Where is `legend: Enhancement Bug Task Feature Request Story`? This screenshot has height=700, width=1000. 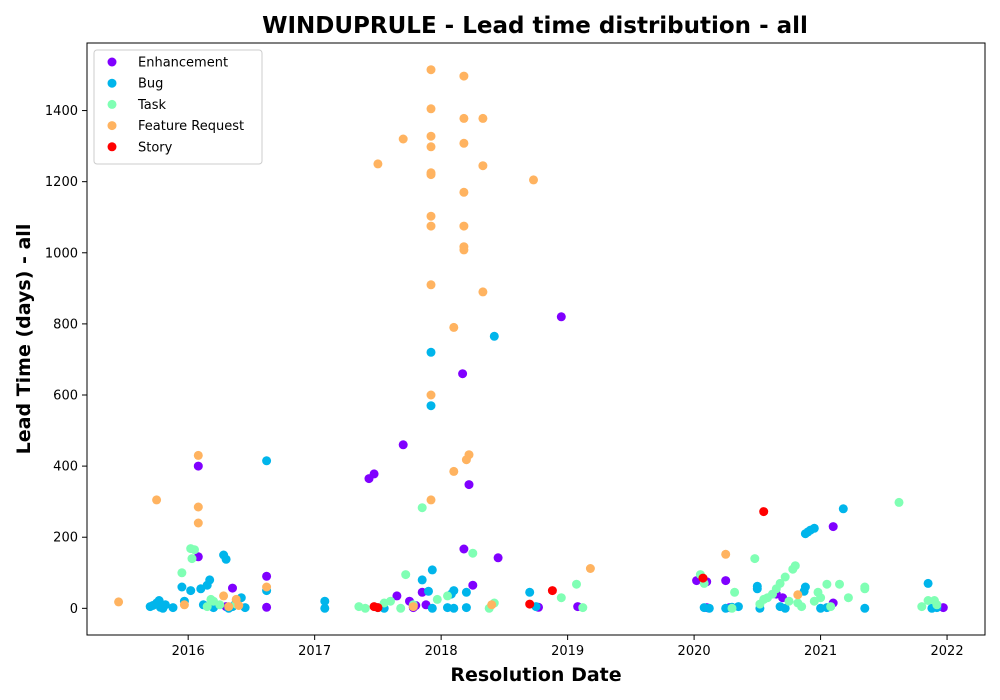 legend: Enhancement Bug Task Feature Request Story is located at coordinates (178, 107).